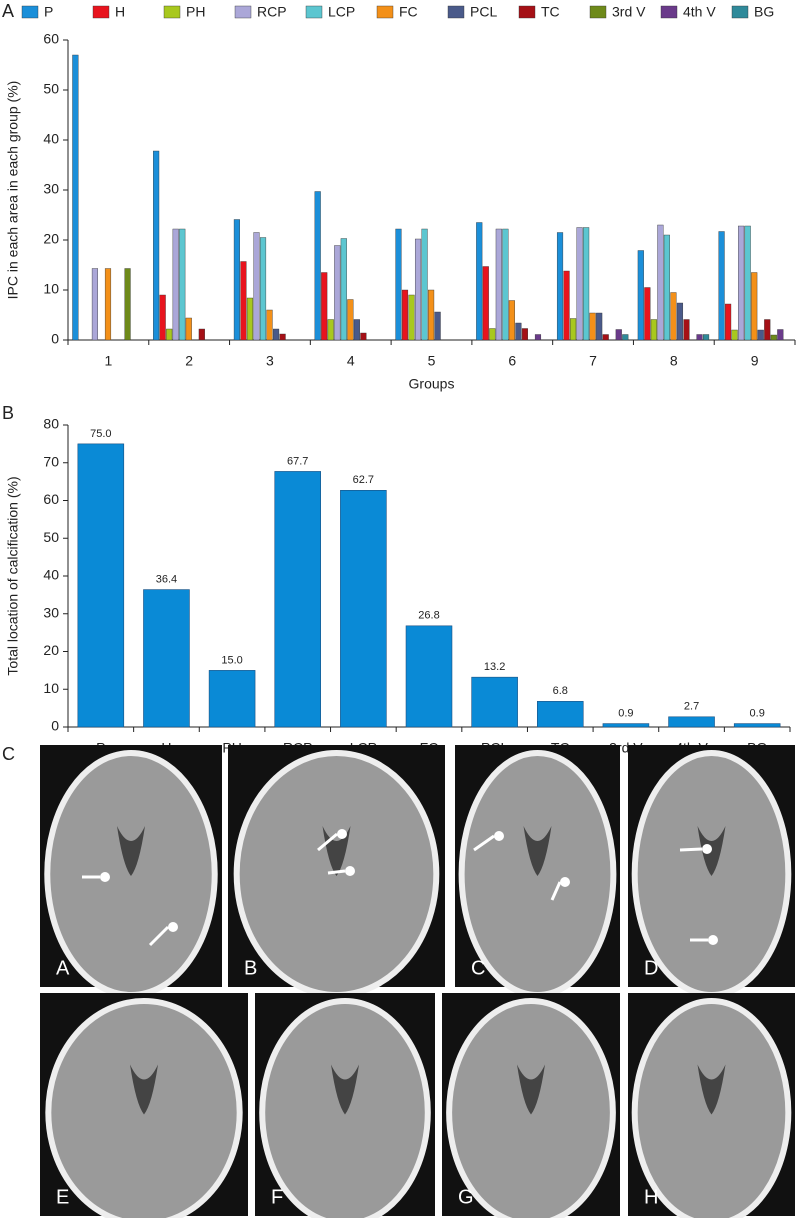  What do you see at coordinates (195, 12) in the screenshot?
I see `legend-label: PH` at bounding box center [195, 12].